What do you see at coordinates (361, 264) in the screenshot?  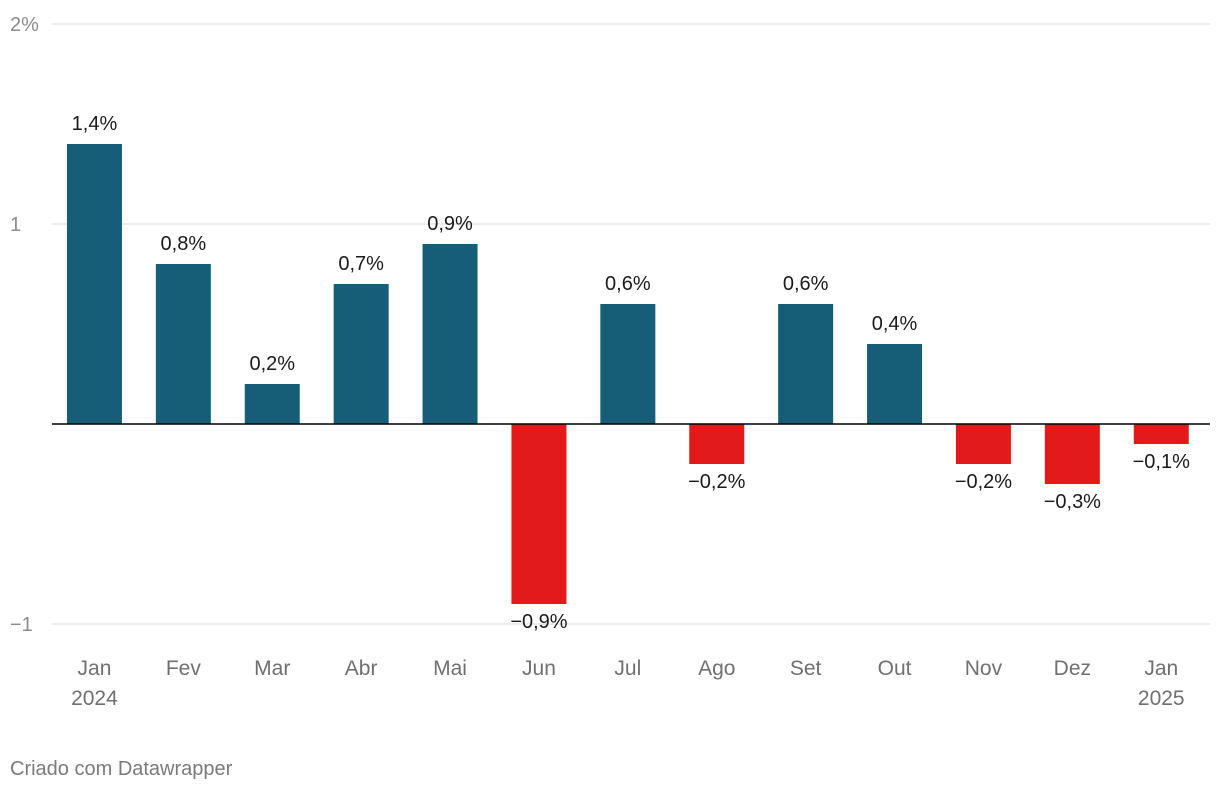 I see `value-label: 0,7%` at bounding box center [361, 264].